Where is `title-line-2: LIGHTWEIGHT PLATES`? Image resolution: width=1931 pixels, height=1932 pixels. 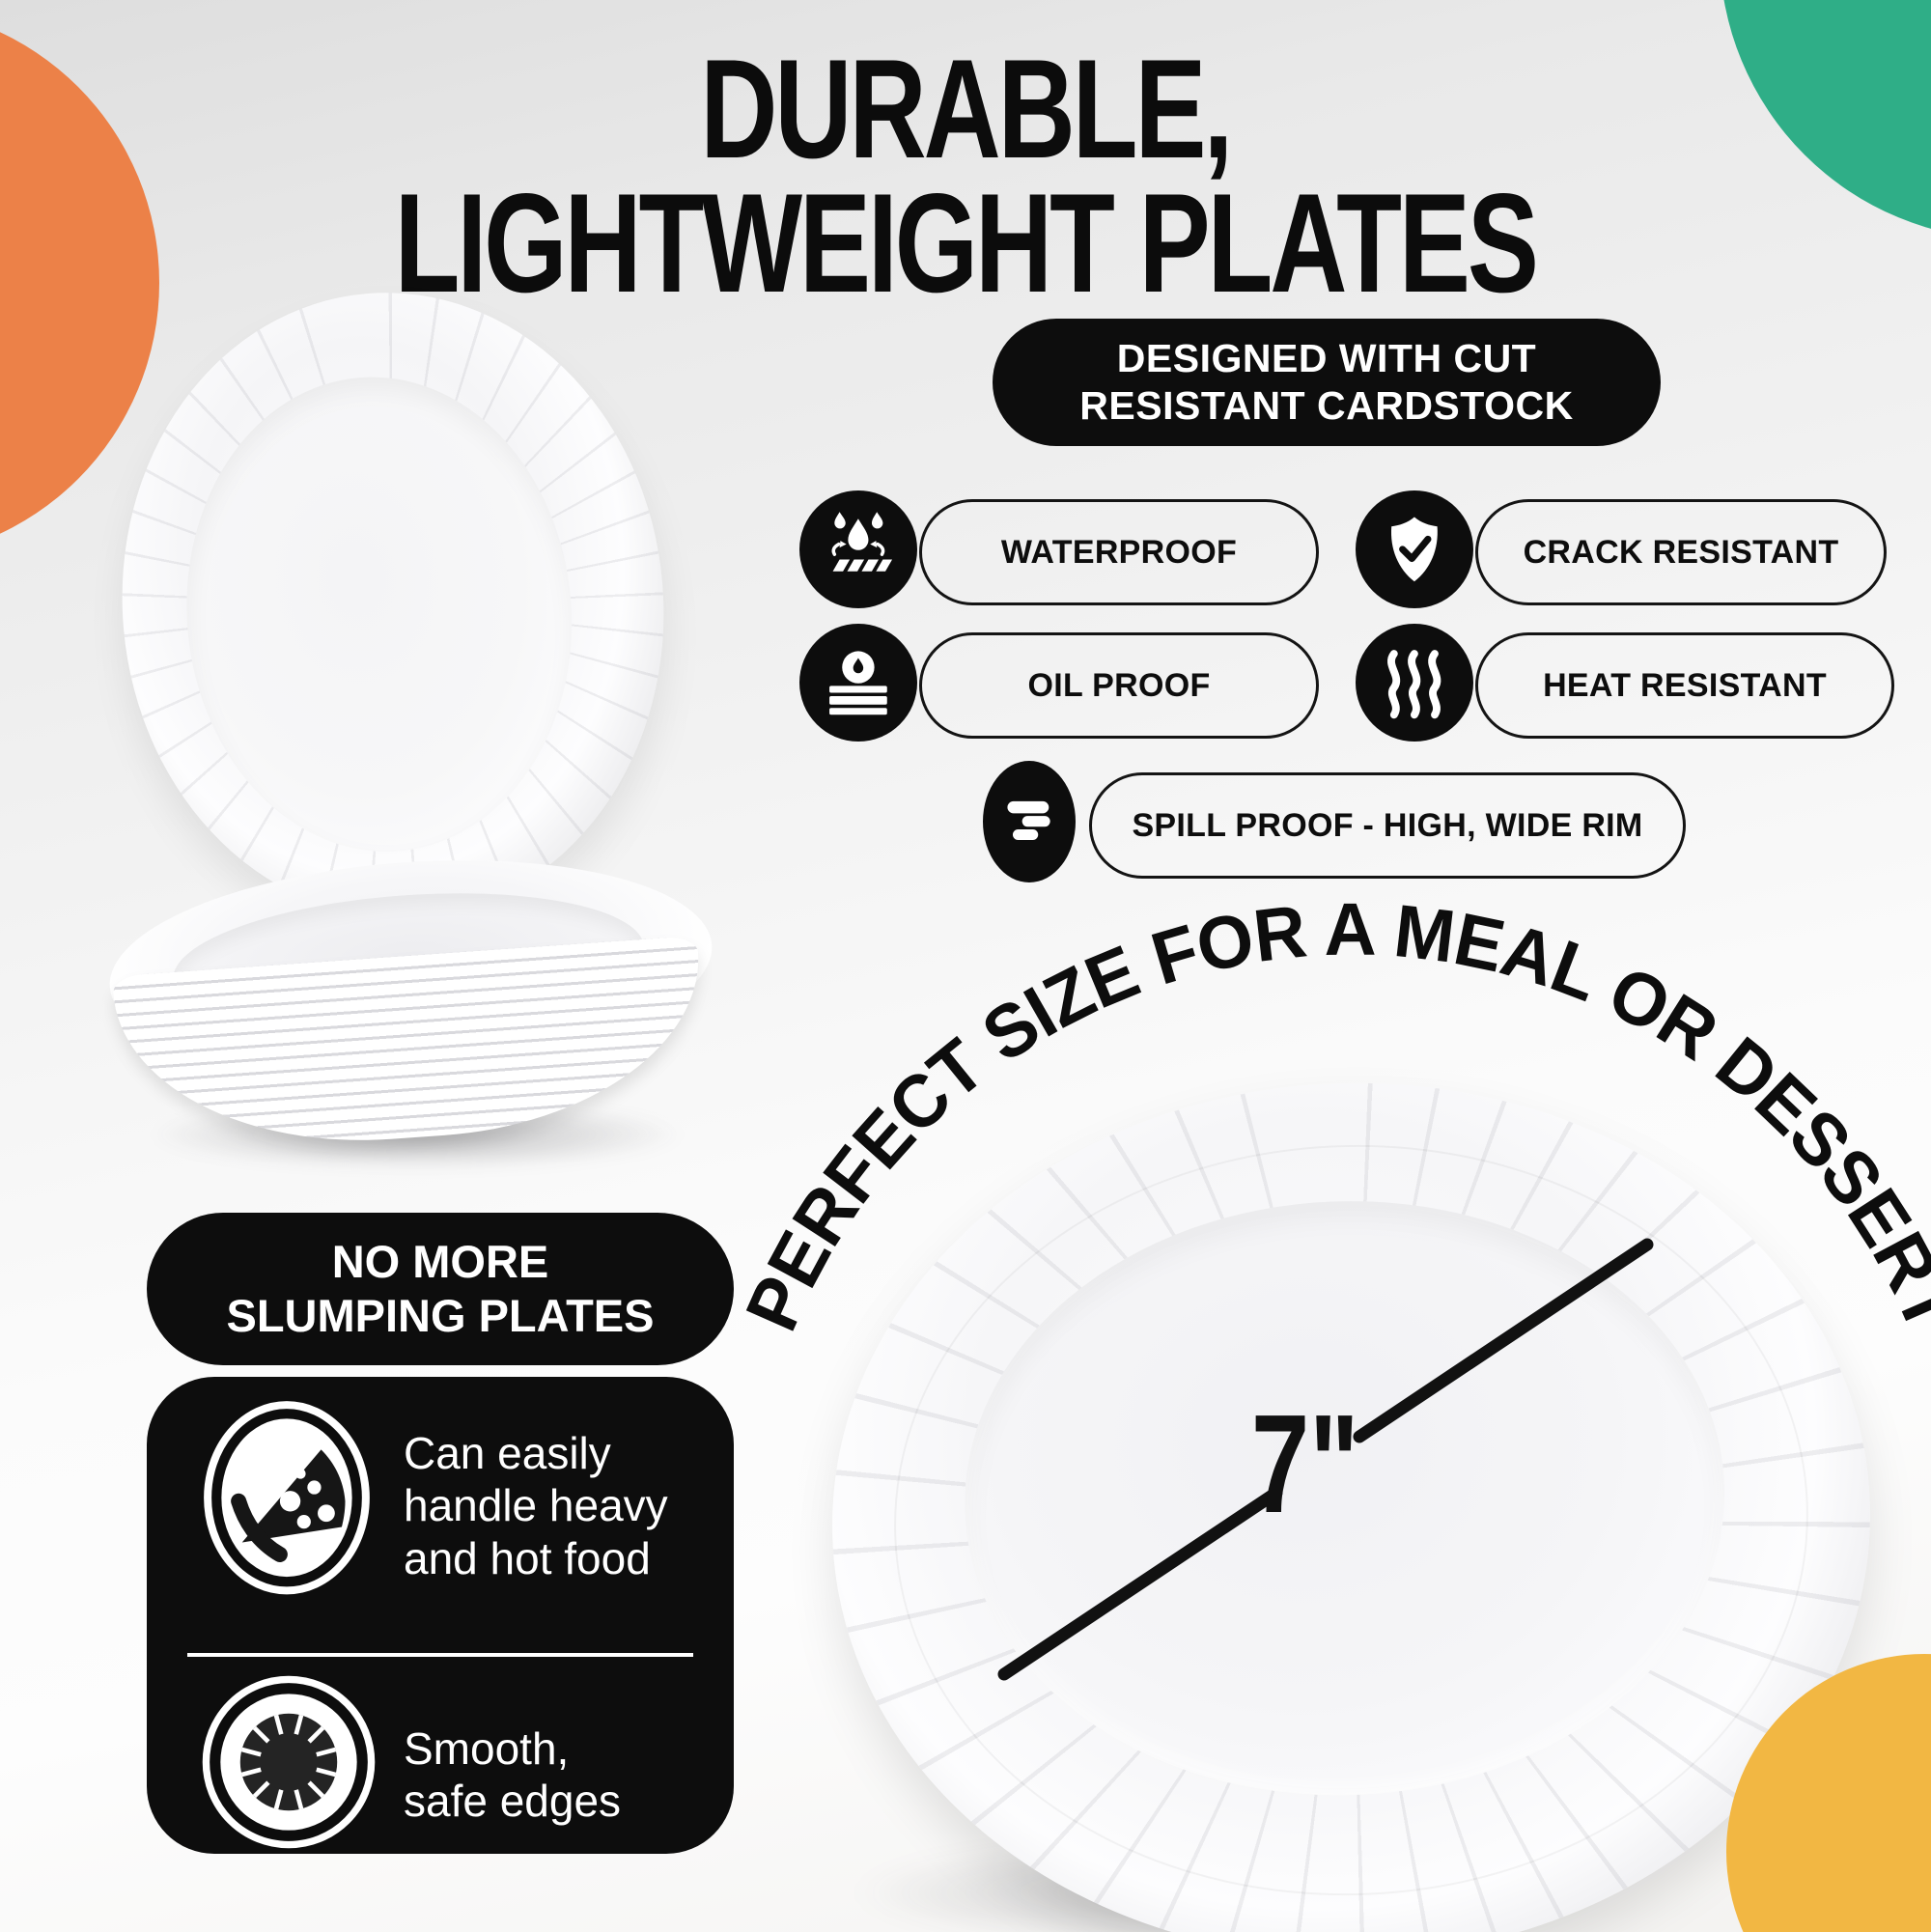 title-line-2: LIGHTWEIGHT PLATES is located at coordinates (966, 243).